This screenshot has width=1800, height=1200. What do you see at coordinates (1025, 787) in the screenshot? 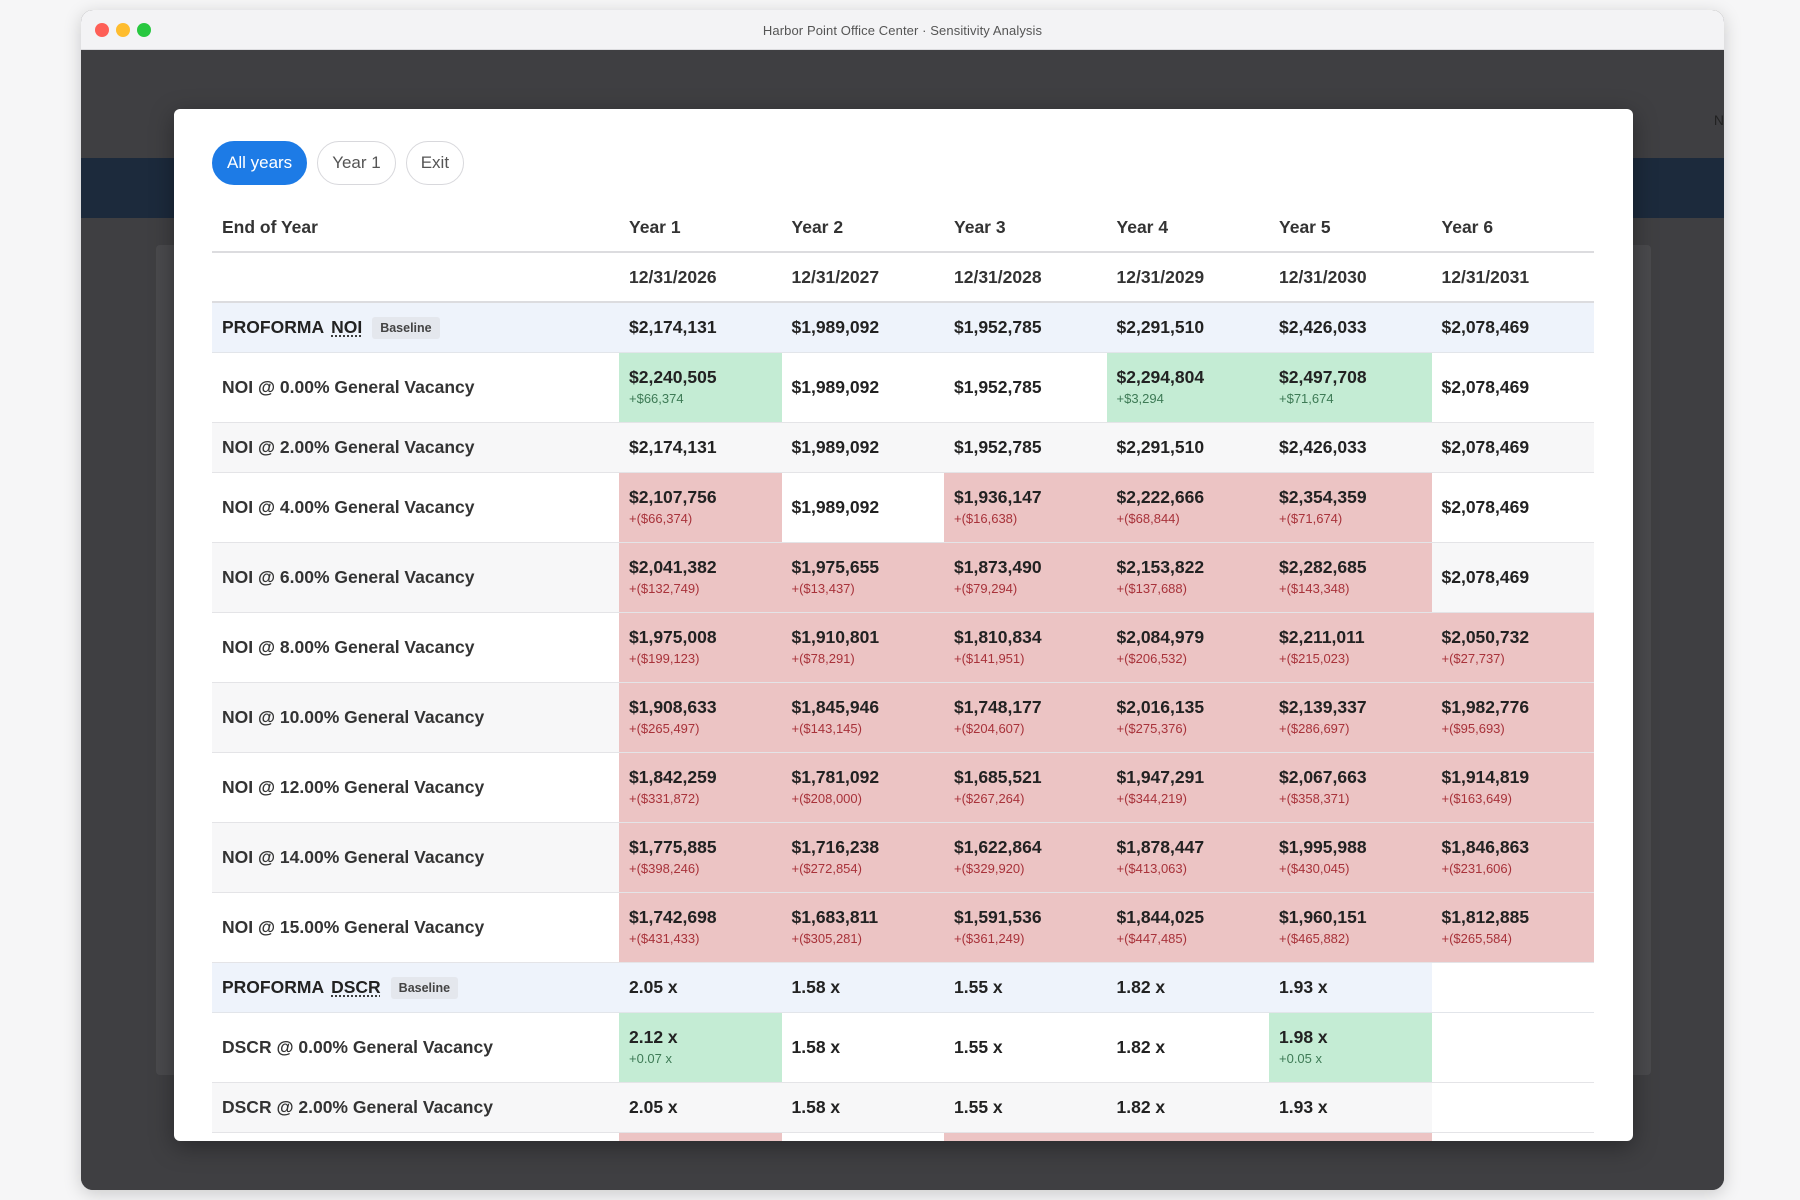
I see `noi-value-cell: $1,685,521 +($267,264)` at bounding box center [1025, 787].